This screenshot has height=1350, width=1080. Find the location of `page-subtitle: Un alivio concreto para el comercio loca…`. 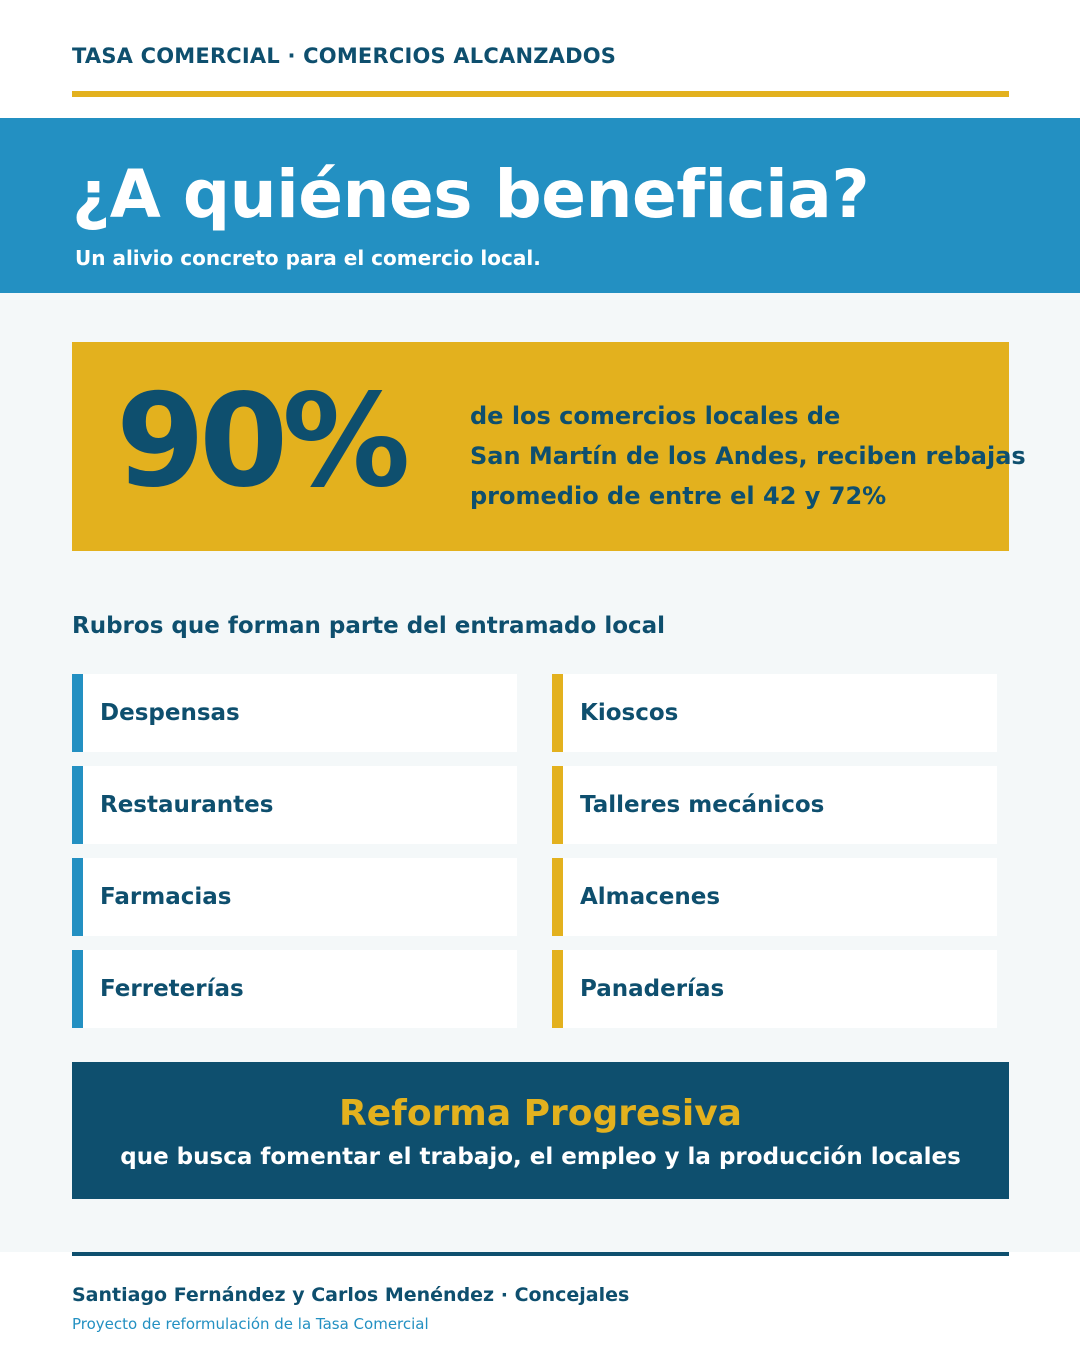

page-subtitle: Un alivio concreto para el comercio loca… is located at coordinates (308, 258).